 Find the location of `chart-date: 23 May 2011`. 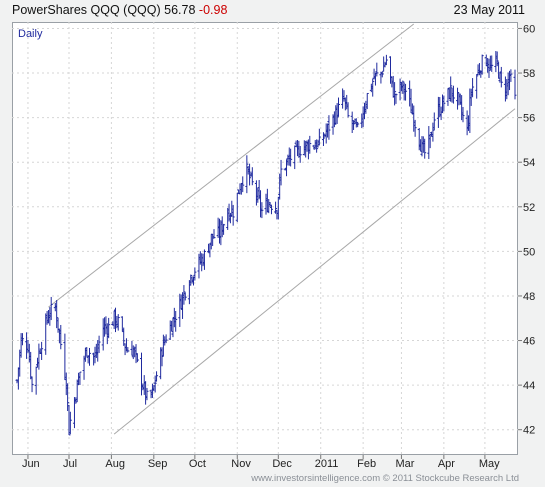

chart-date: 23 May 2011 is located at coordinates (489, 10).